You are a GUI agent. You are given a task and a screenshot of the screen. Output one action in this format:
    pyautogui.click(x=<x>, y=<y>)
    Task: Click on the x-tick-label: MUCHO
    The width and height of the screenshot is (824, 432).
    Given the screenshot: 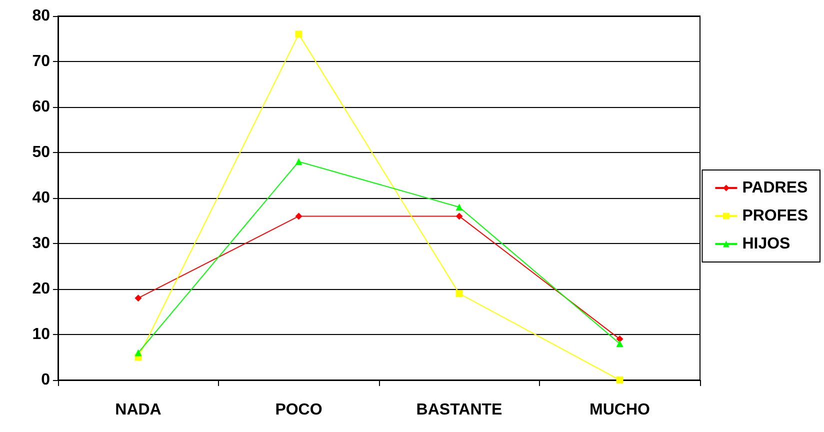 What is the action you would take?
    pyautogui.click(x=620, y=410)
    